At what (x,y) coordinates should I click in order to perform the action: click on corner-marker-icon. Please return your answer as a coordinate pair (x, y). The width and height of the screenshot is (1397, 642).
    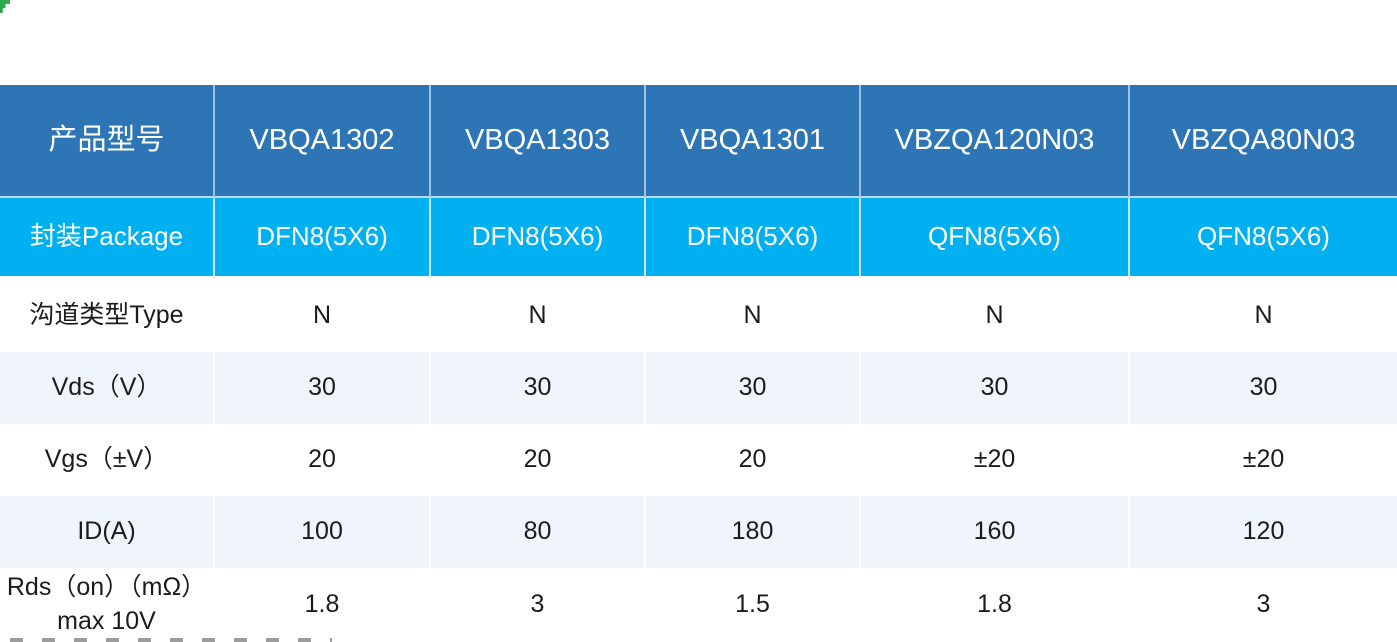
    Looking at the image, I should click on (5, 6).